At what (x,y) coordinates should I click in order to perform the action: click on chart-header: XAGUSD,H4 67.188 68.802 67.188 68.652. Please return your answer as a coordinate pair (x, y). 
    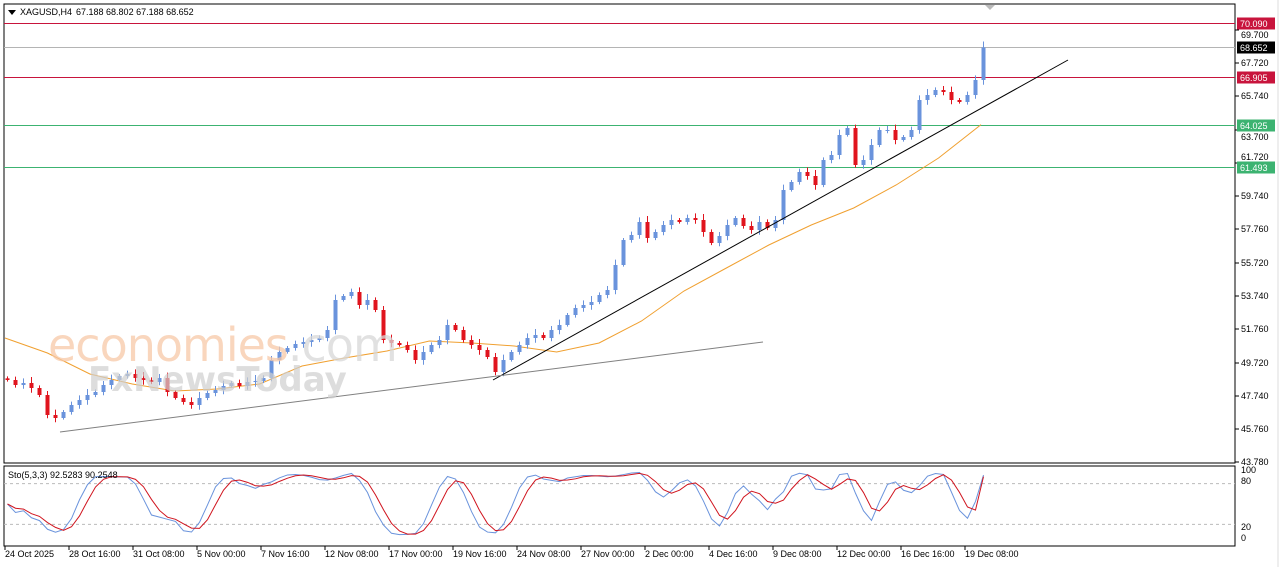
    Looking at the image, I should click on (101, 12).